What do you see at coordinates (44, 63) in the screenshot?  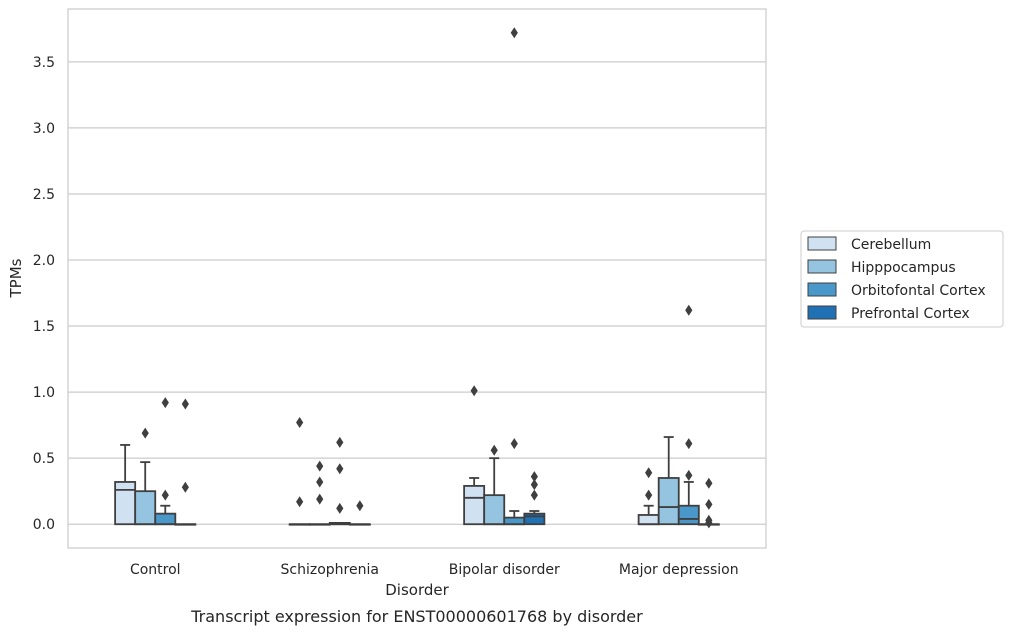 I see `y-tick-label: 3.5` at bounding box center [44, 63].